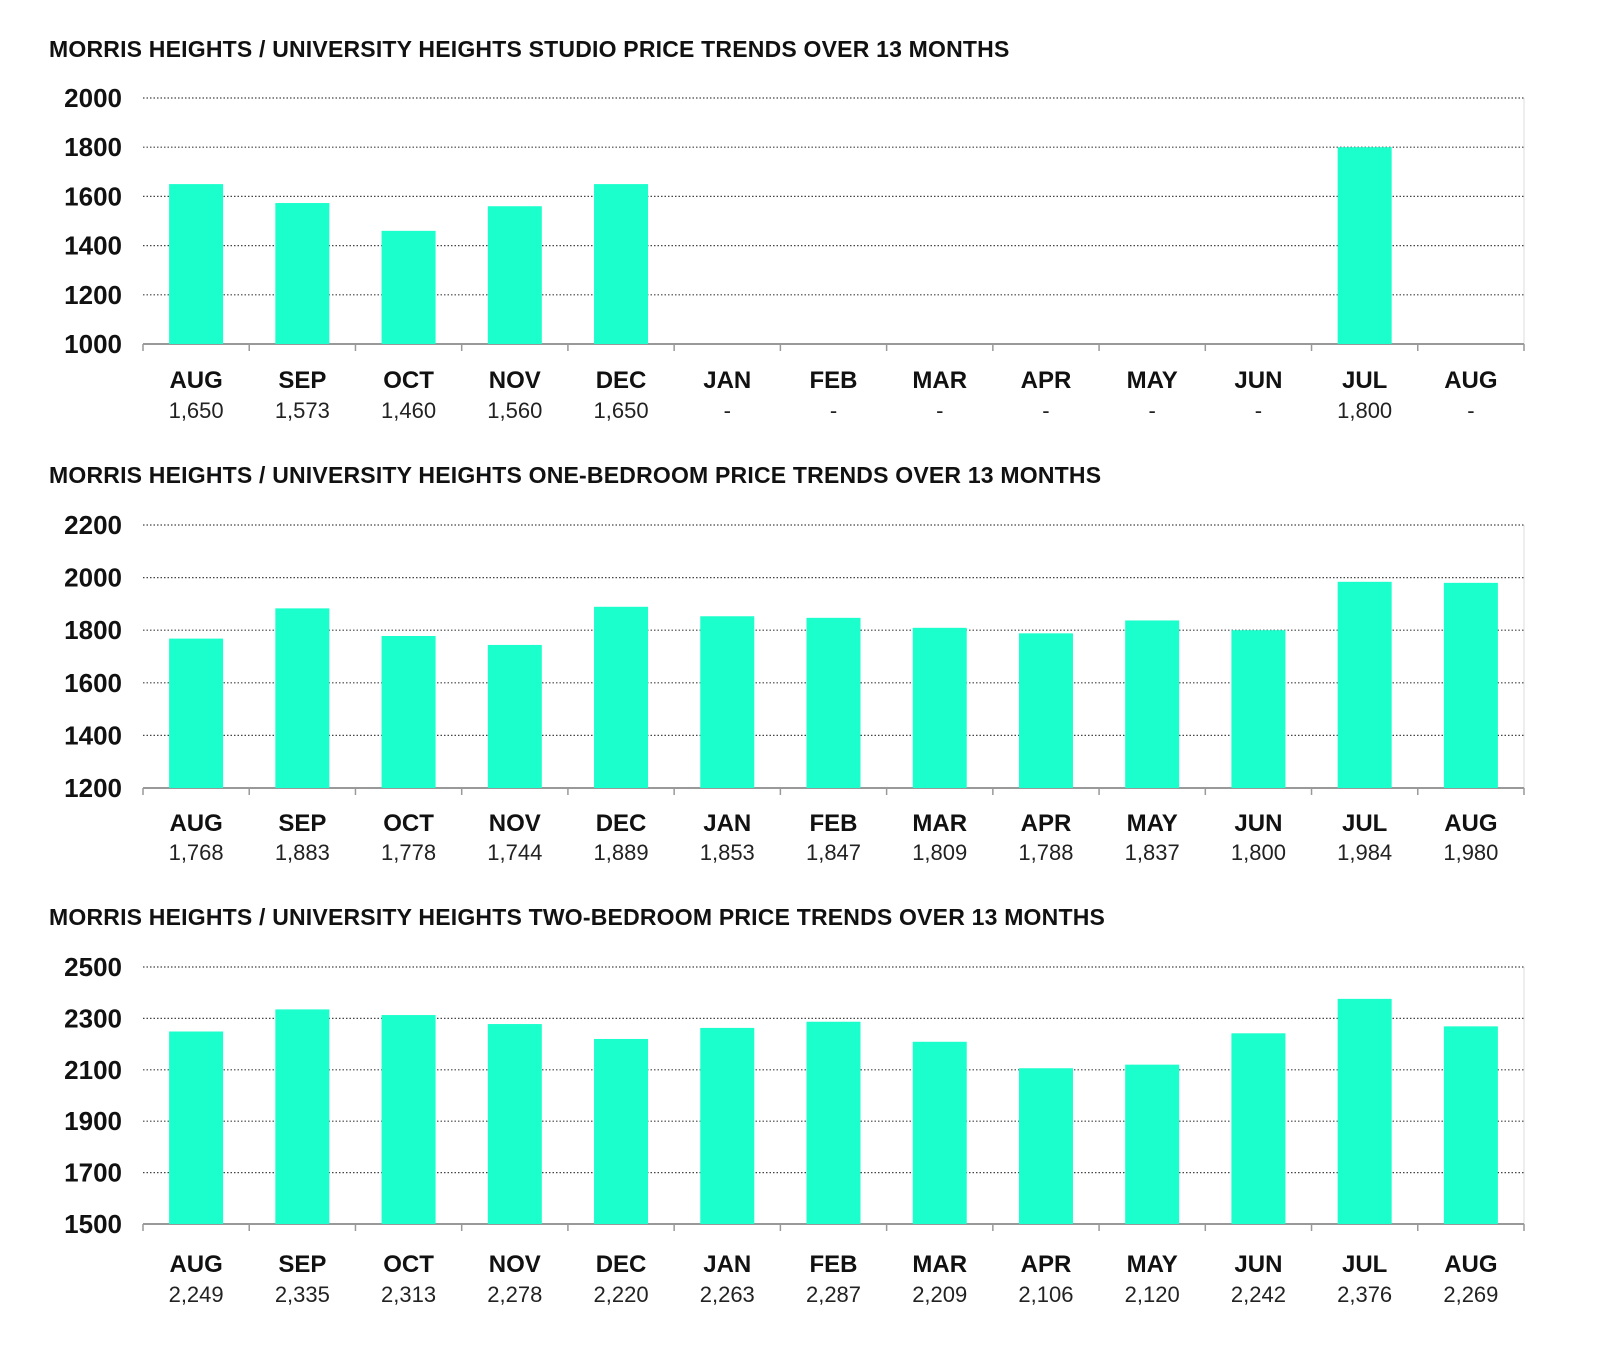  I want to click on value-label: 1,984, so click(1364, 852).